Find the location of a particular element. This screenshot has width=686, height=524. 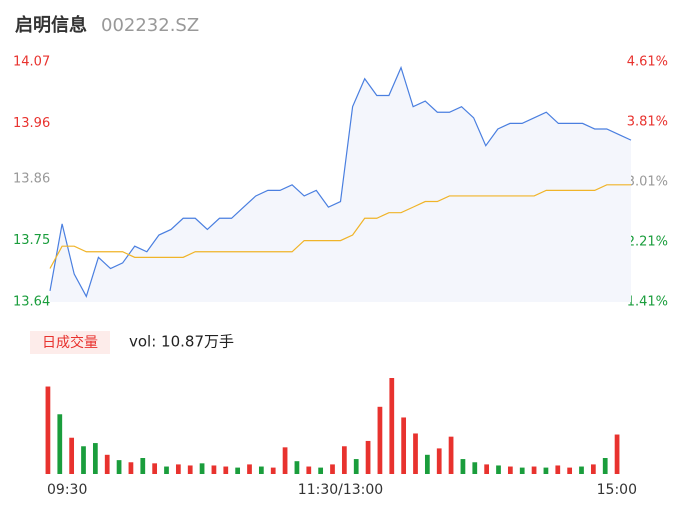

volume-label: vol: 10.87万手 is located at coordinates (181, 342).